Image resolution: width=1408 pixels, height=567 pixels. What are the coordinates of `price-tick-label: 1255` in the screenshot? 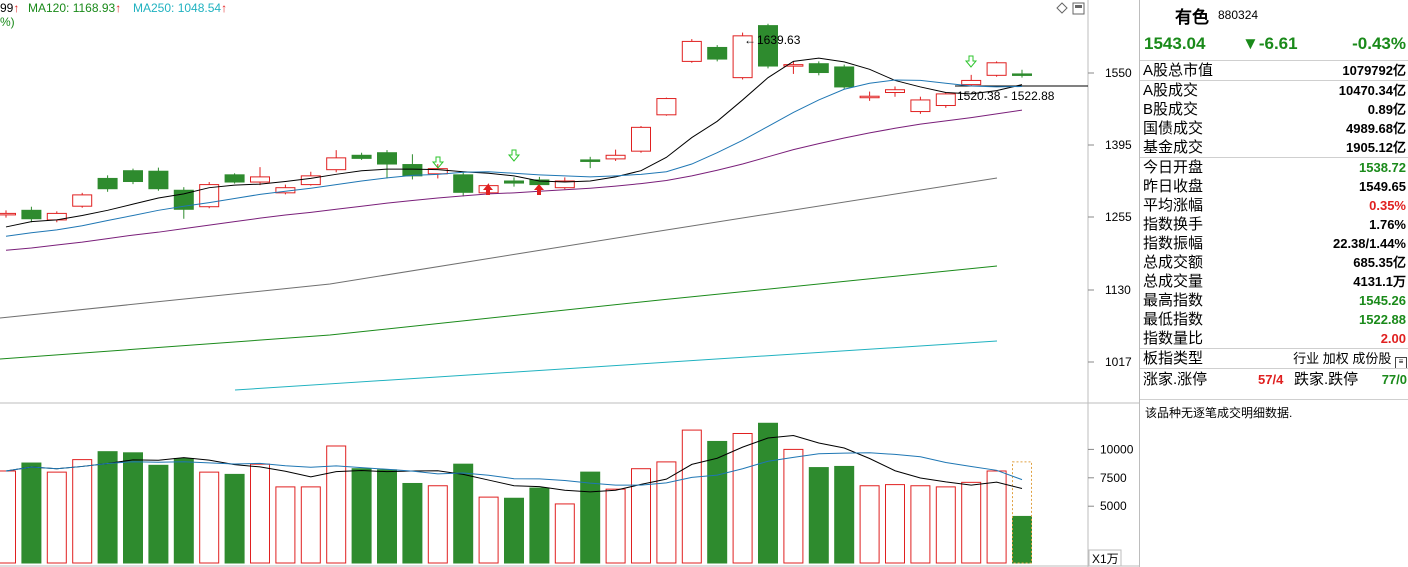 It's located at (1118, 217).